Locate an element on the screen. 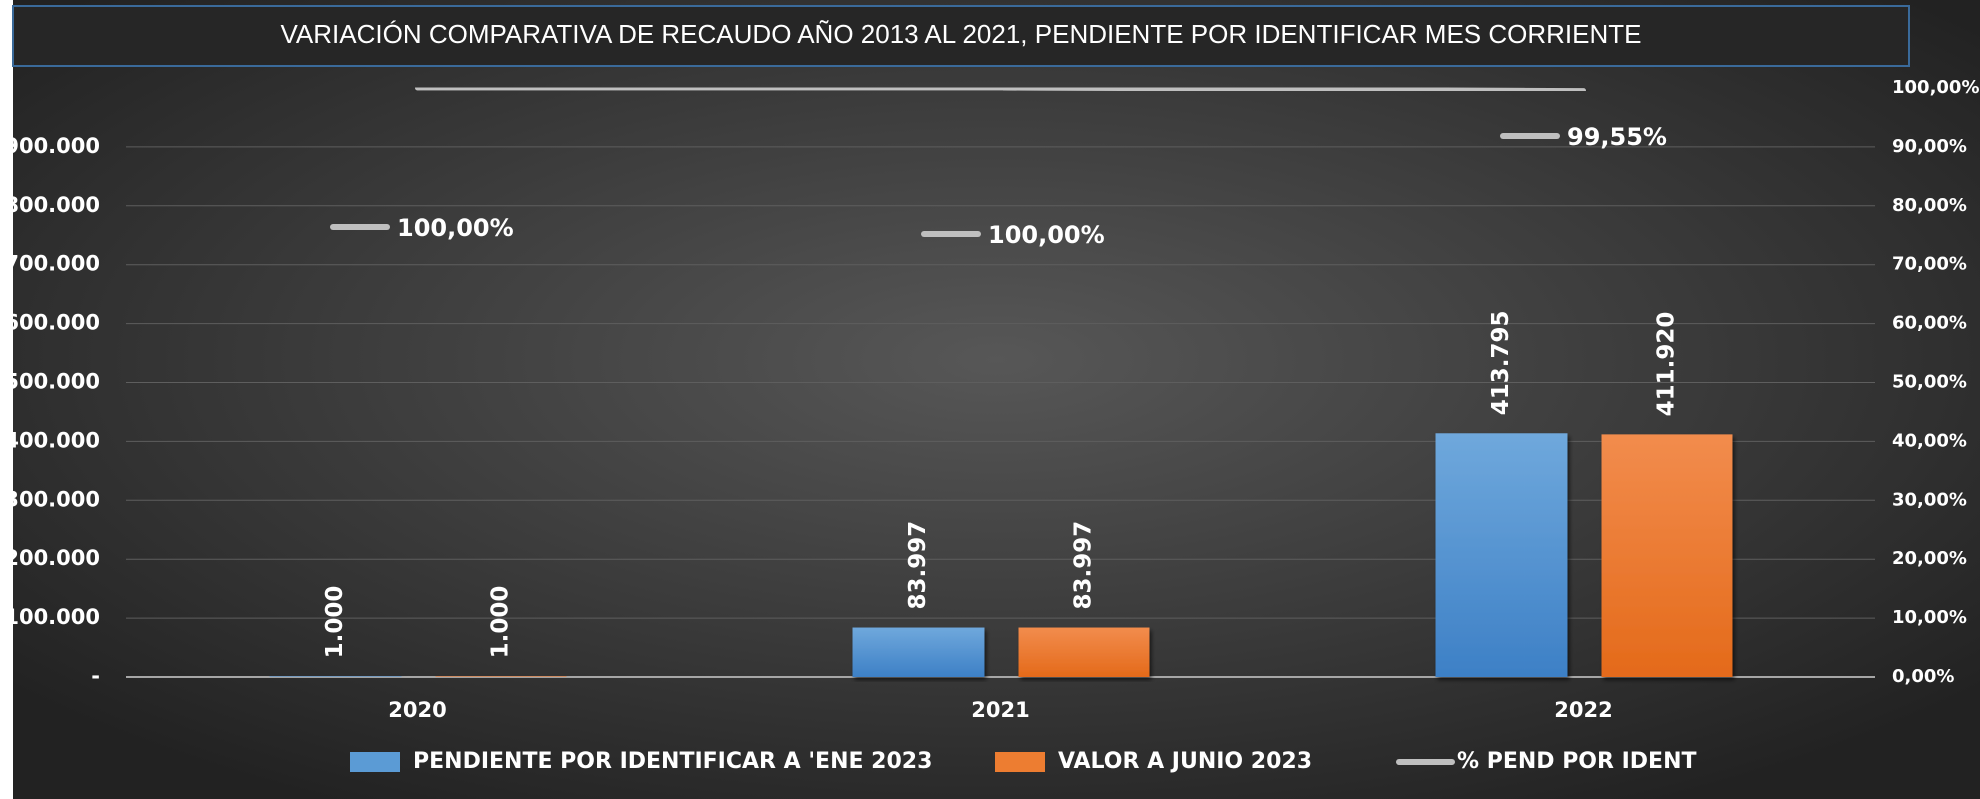 This screenshot has height=799, width=1980. y-tick-label: 100.000 is located at coordinates (52, 617).